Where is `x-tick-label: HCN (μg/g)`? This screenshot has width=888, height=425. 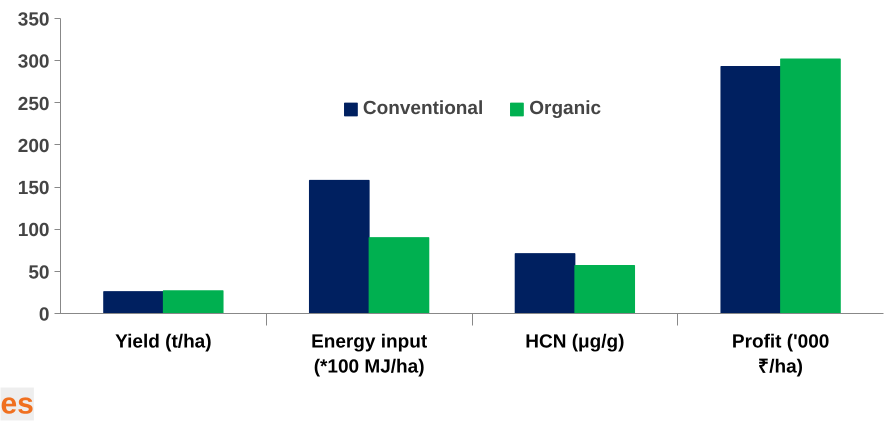
x-tick-label: HCN (μg/g) is located at coordinates (574, 342).